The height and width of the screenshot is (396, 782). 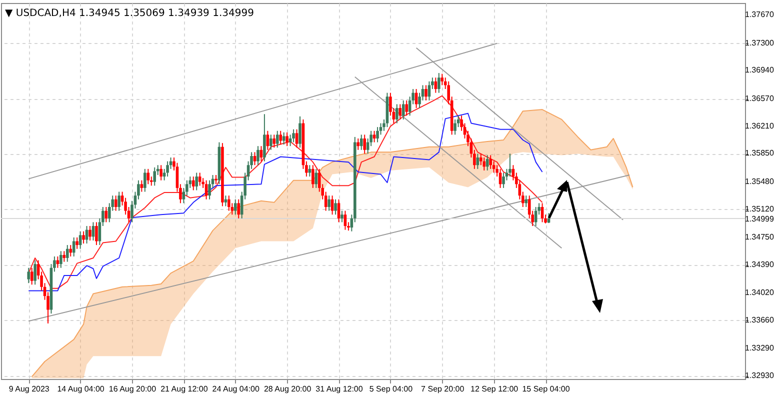 What do you see at coordinates (184, 389) in the screenshot?
I see `x-tick-label: 21 Aug 12:00` at bounding box center [184, 389].